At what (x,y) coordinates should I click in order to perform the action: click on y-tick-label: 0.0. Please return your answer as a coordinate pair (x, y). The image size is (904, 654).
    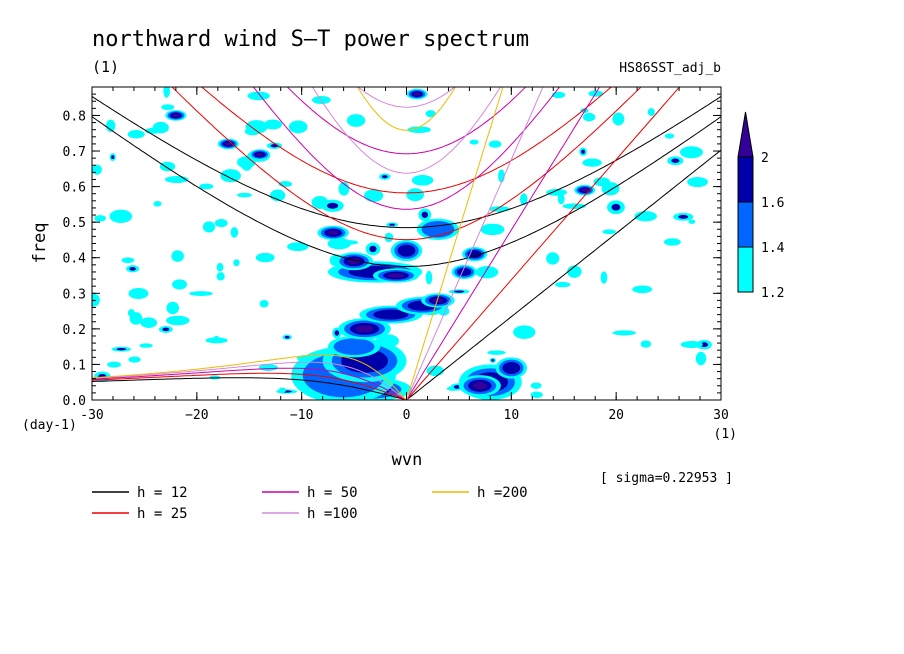
    Looking at the image, I should click on (74, 401).